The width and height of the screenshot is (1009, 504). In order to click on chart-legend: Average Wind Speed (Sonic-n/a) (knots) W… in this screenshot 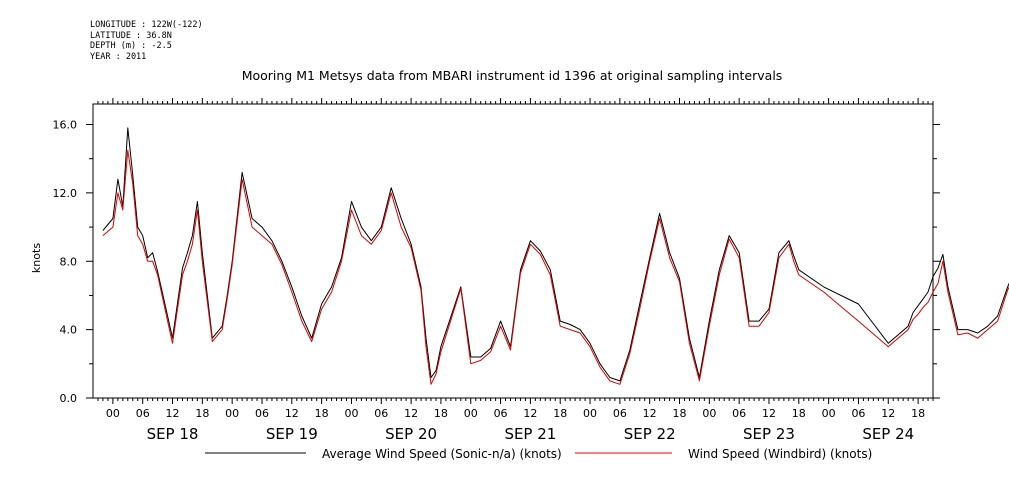, I will do `click(538, 454)`.